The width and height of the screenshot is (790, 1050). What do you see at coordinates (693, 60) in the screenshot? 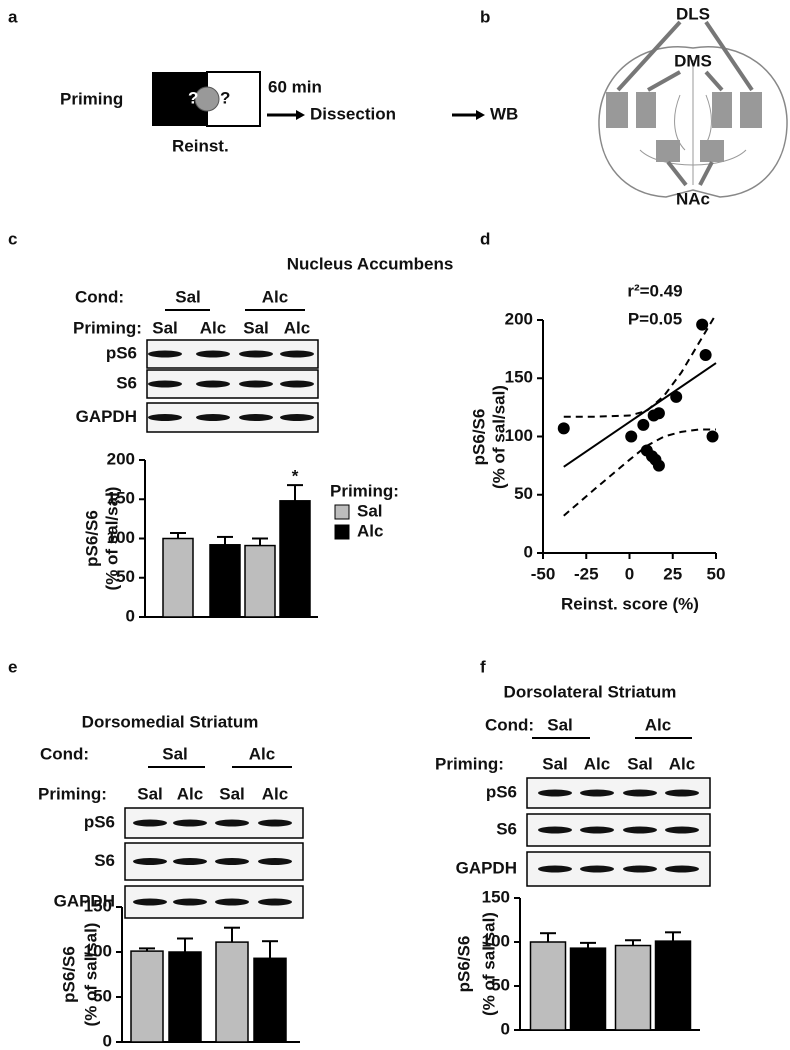
I see `region-label: DMS` at bounding box center [693, 60].